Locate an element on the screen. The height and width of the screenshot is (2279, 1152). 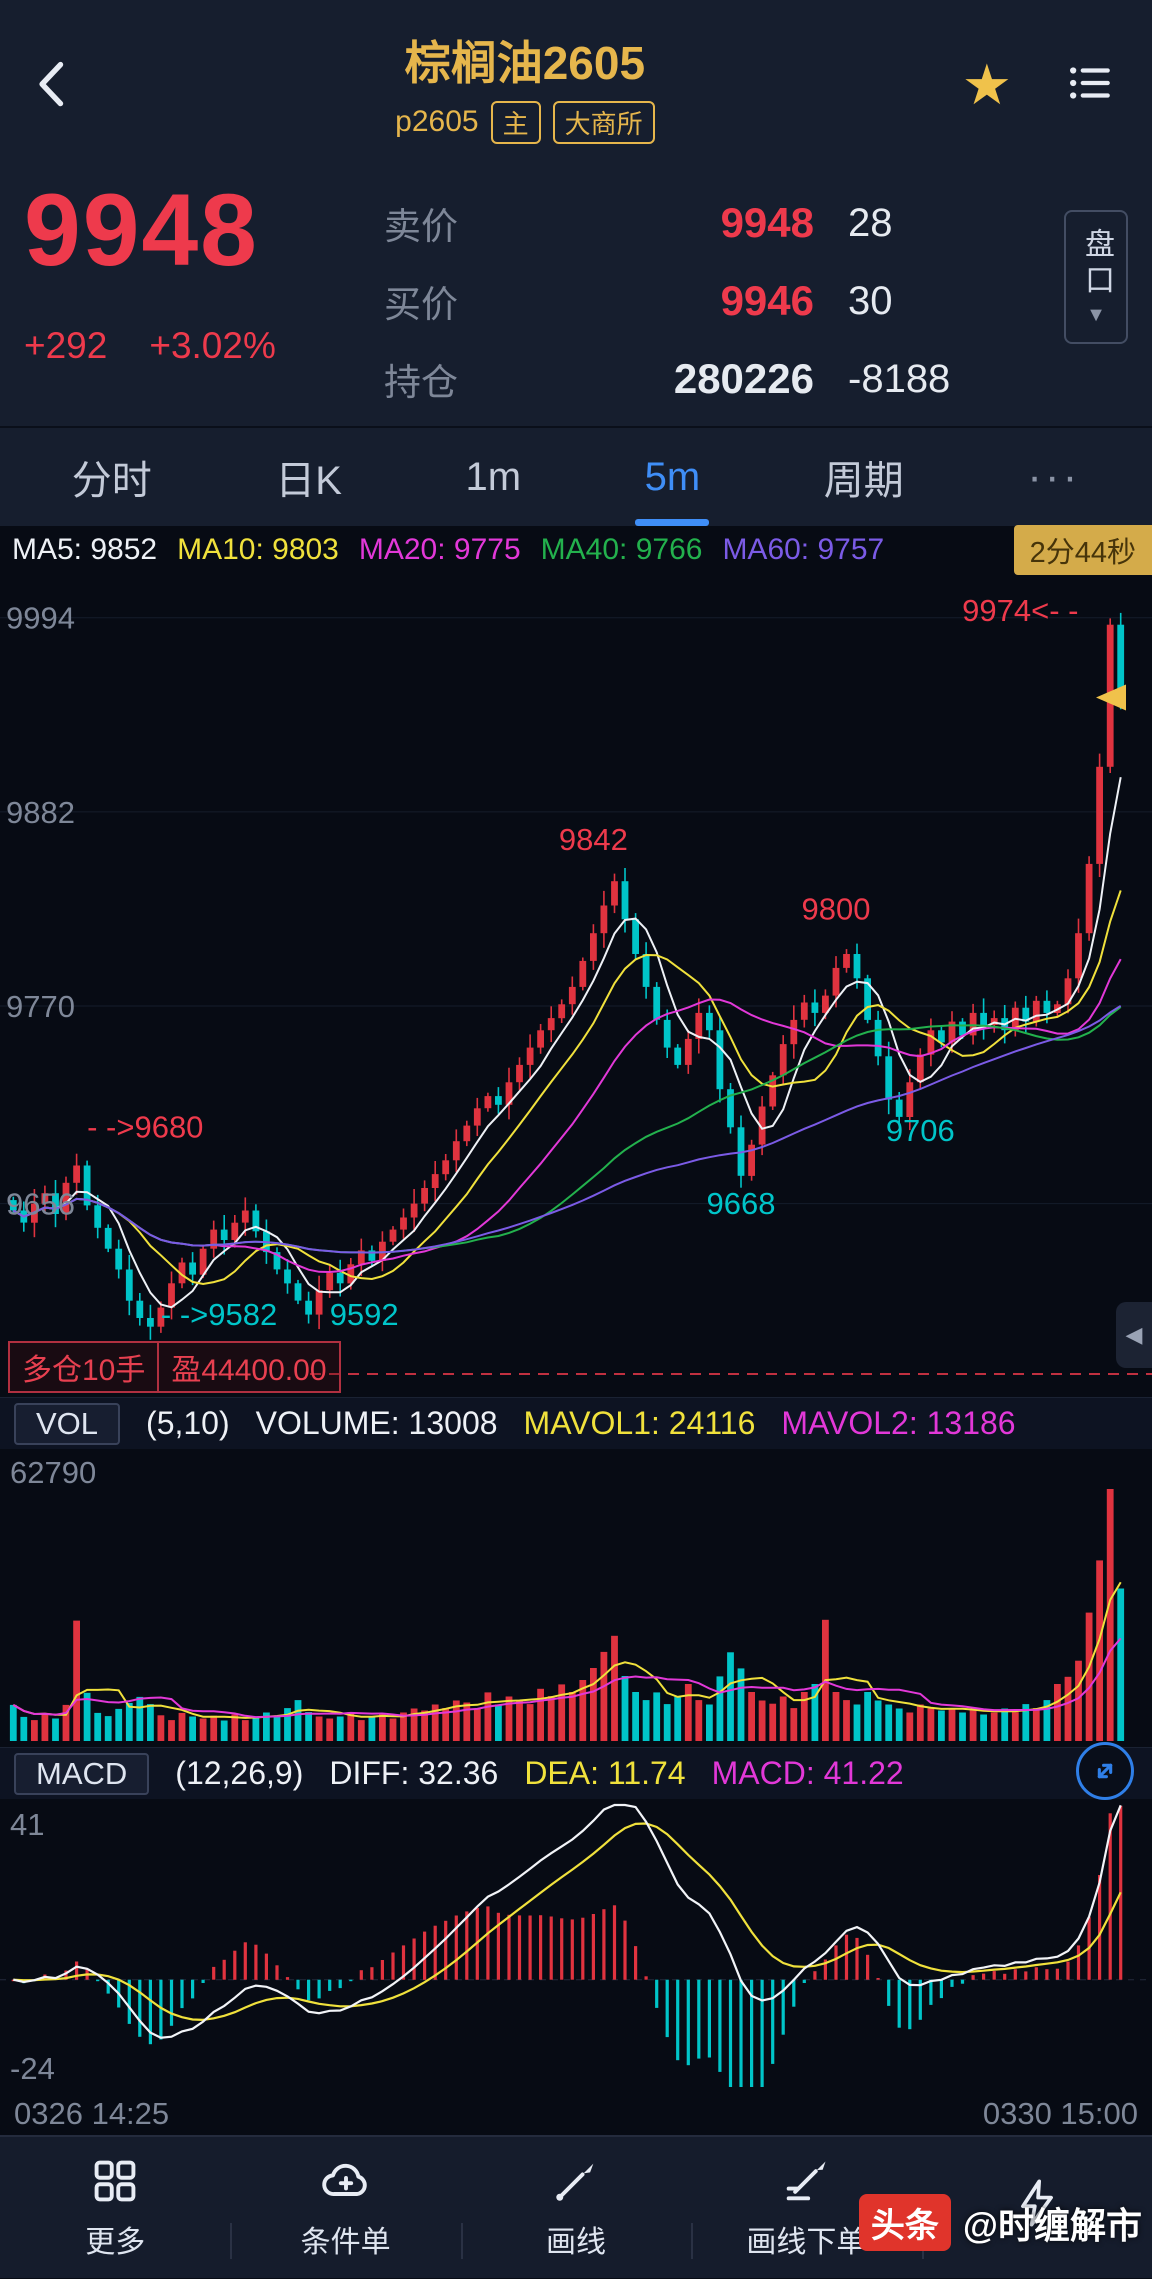
order-book-toggle: 盘口 ▼ is located at coordinates (1096, 277).